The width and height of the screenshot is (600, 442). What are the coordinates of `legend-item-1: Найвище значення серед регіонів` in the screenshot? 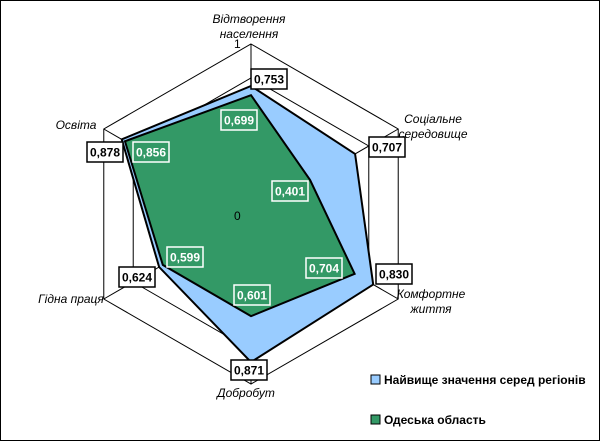 It's located at (478, 380).